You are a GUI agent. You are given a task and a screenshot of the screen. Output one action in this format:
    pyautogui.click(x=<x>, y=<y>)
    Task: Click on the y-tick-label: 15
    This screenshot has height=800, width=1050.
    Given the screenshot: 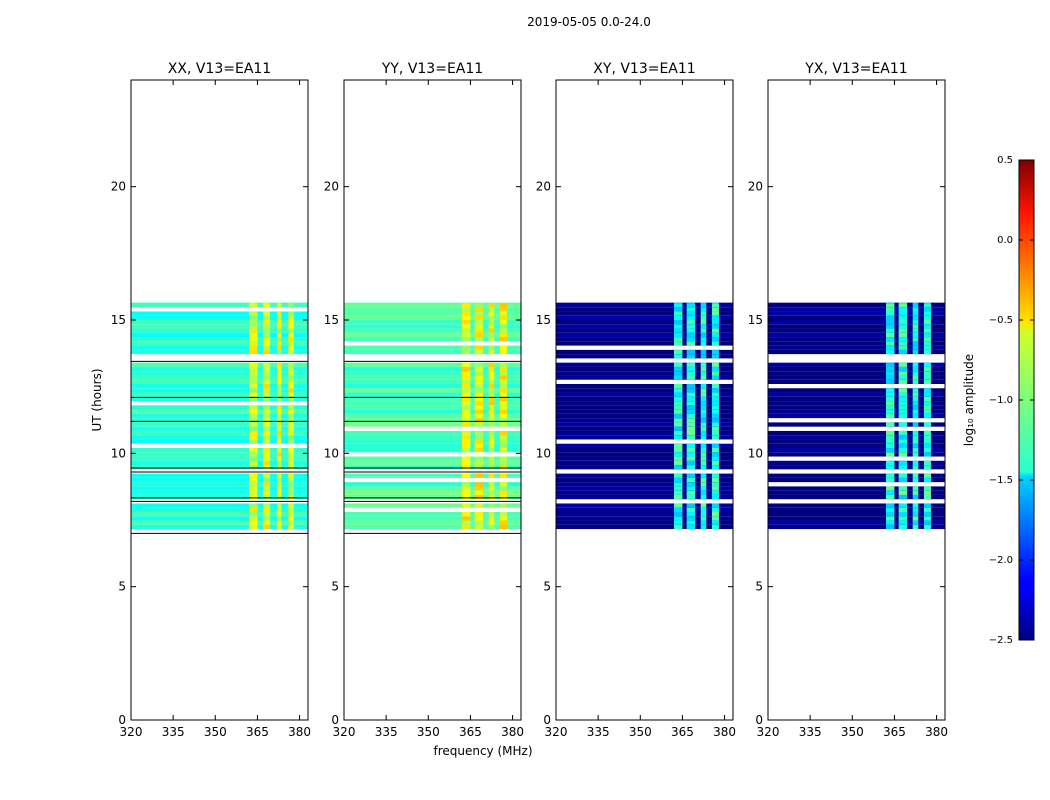 What is the action you would take?
    pyautogui.click(x=118, y=320)
    